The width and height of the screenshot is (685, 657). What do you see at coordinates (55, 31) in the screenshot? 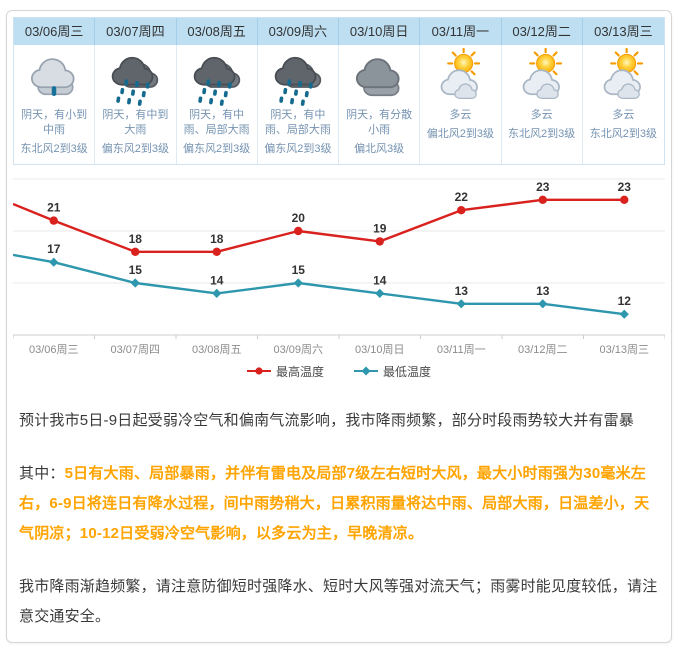
I see `day-header: 03/06周三` at bounding box center [55, 31].